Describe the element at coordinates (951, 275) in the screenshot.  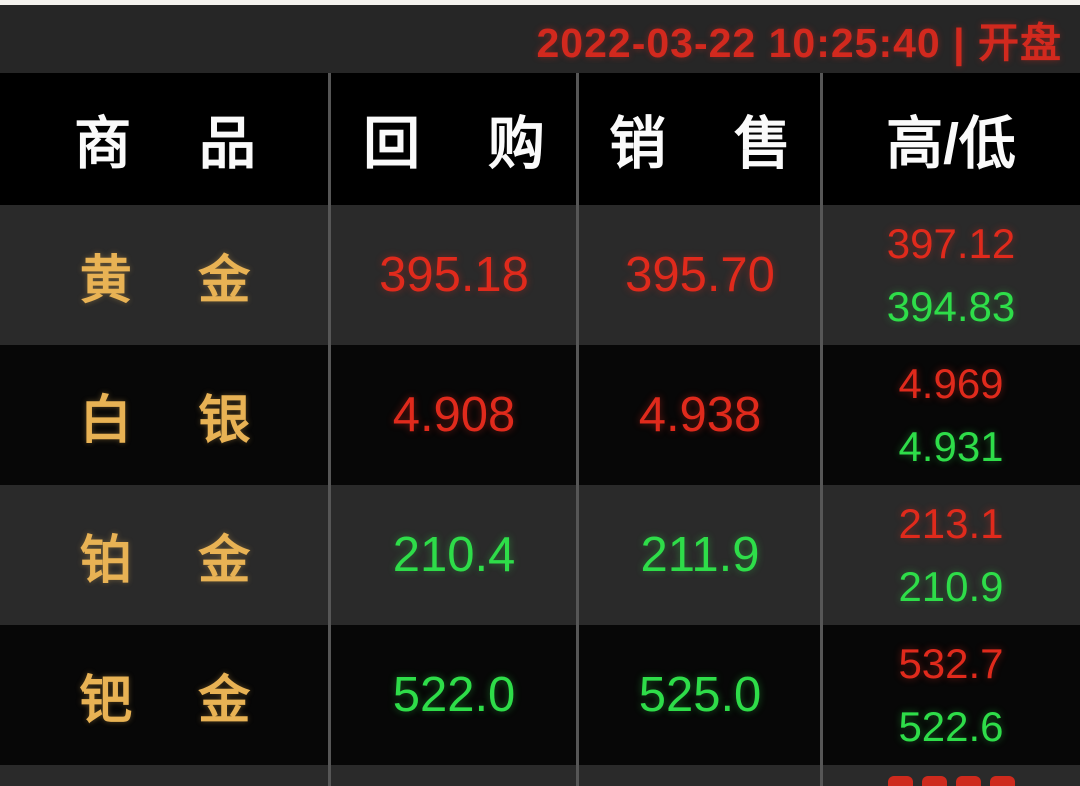
I see `gold-high-low-cell: 397.12 394.83` at that location.